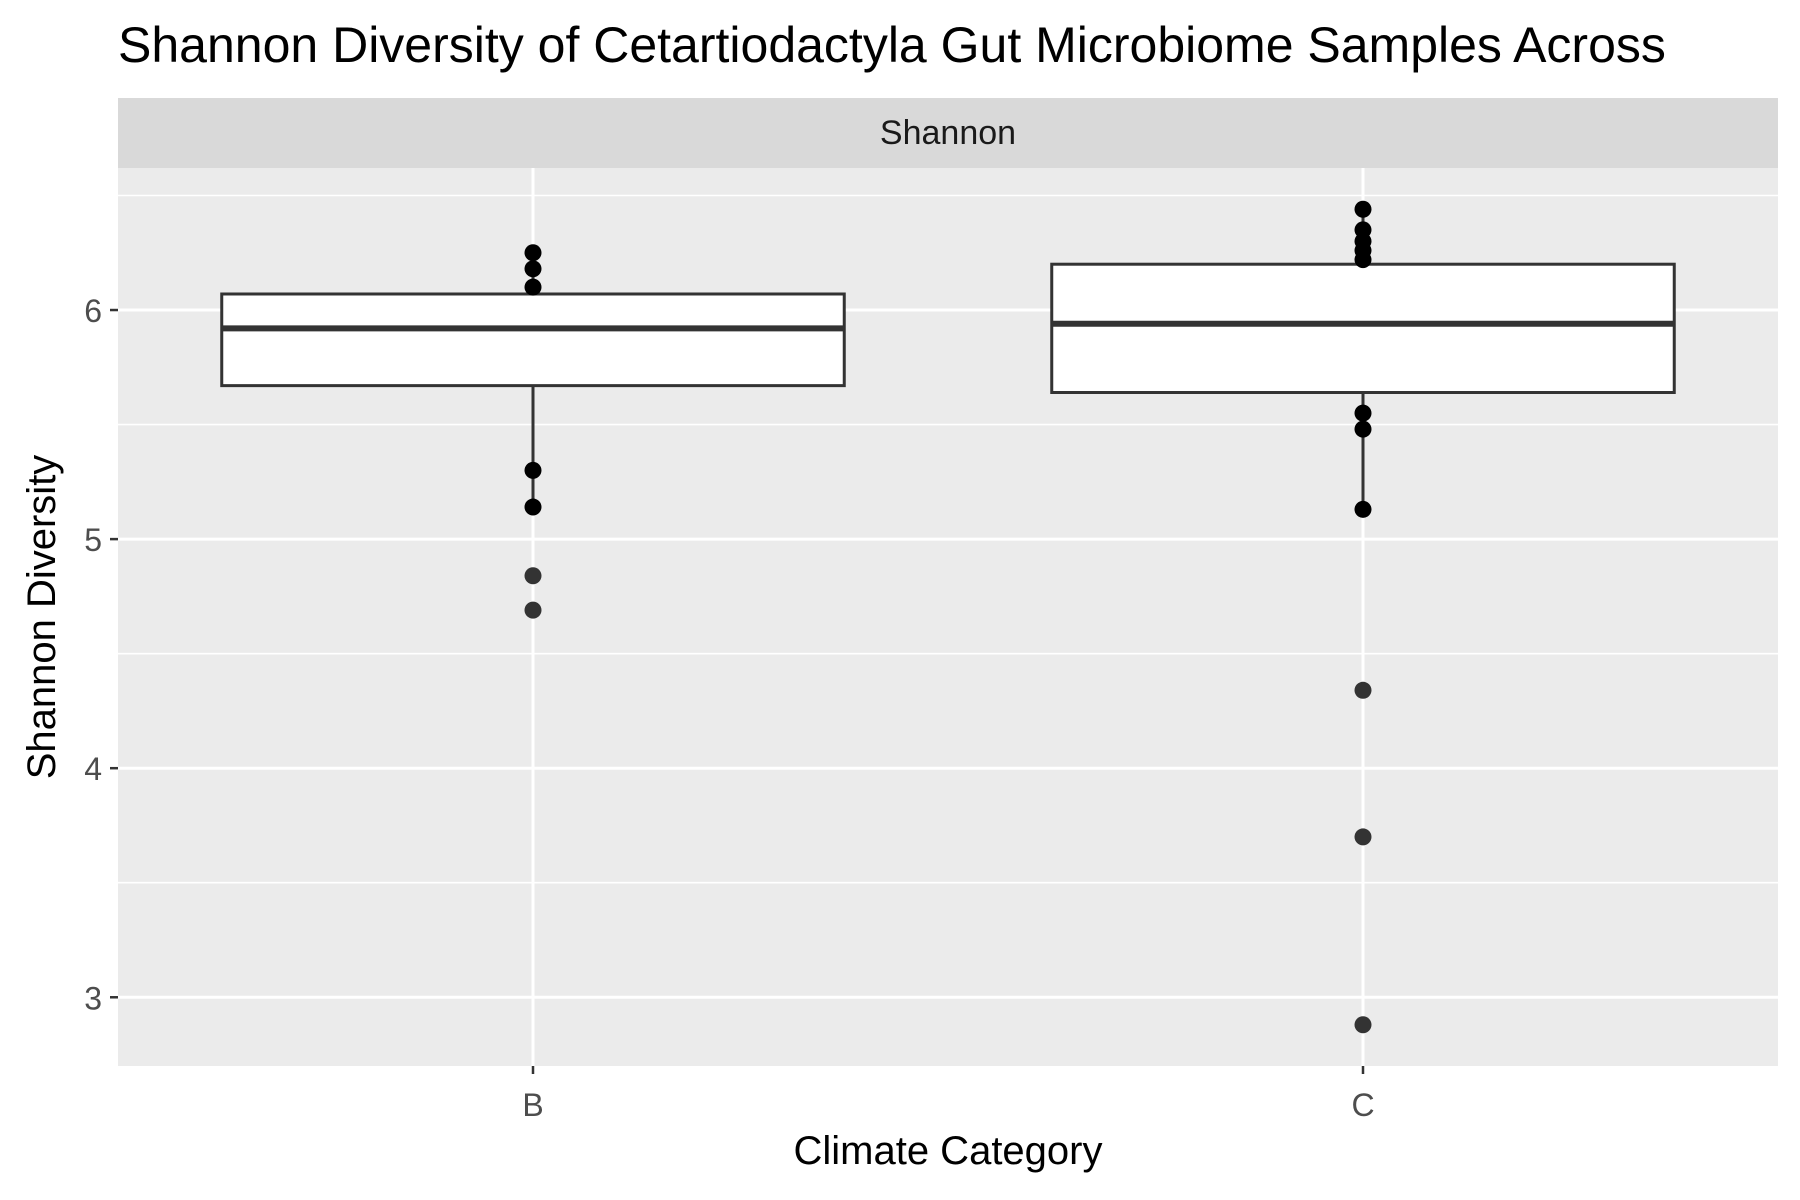  Describe the element at coordinates (532, 1105) in the screenshot. I see `x-tick-label: B` at that location.